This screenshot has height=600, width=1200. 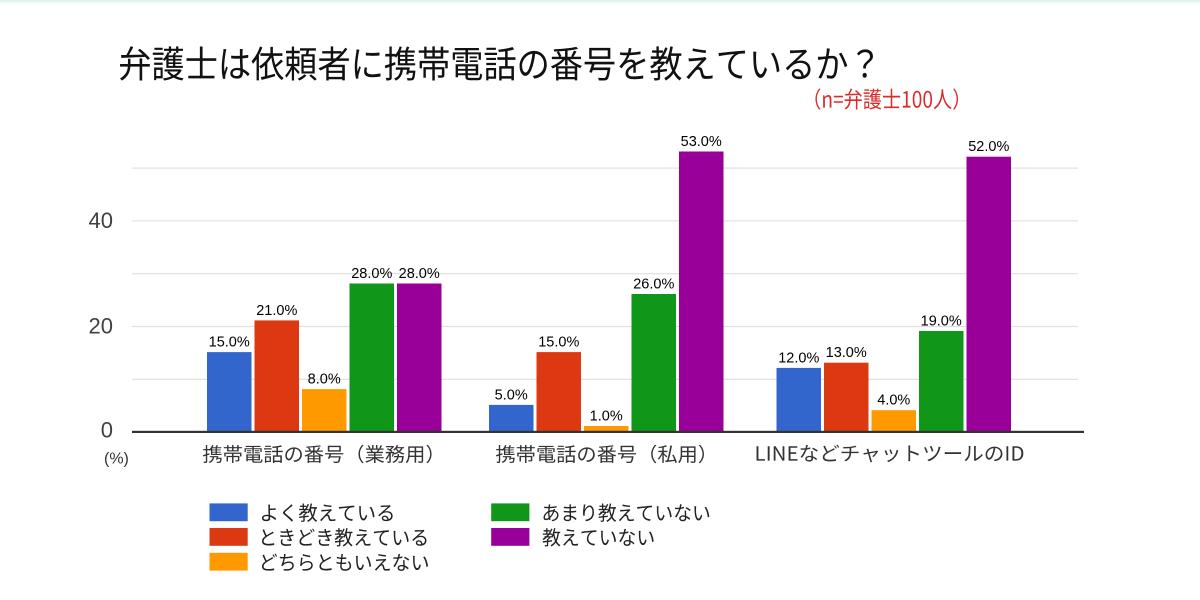 What do you see at coordinates (101, 220) in the screenshot?
I see `svg-text: 40` at bounding box center [101, 220].